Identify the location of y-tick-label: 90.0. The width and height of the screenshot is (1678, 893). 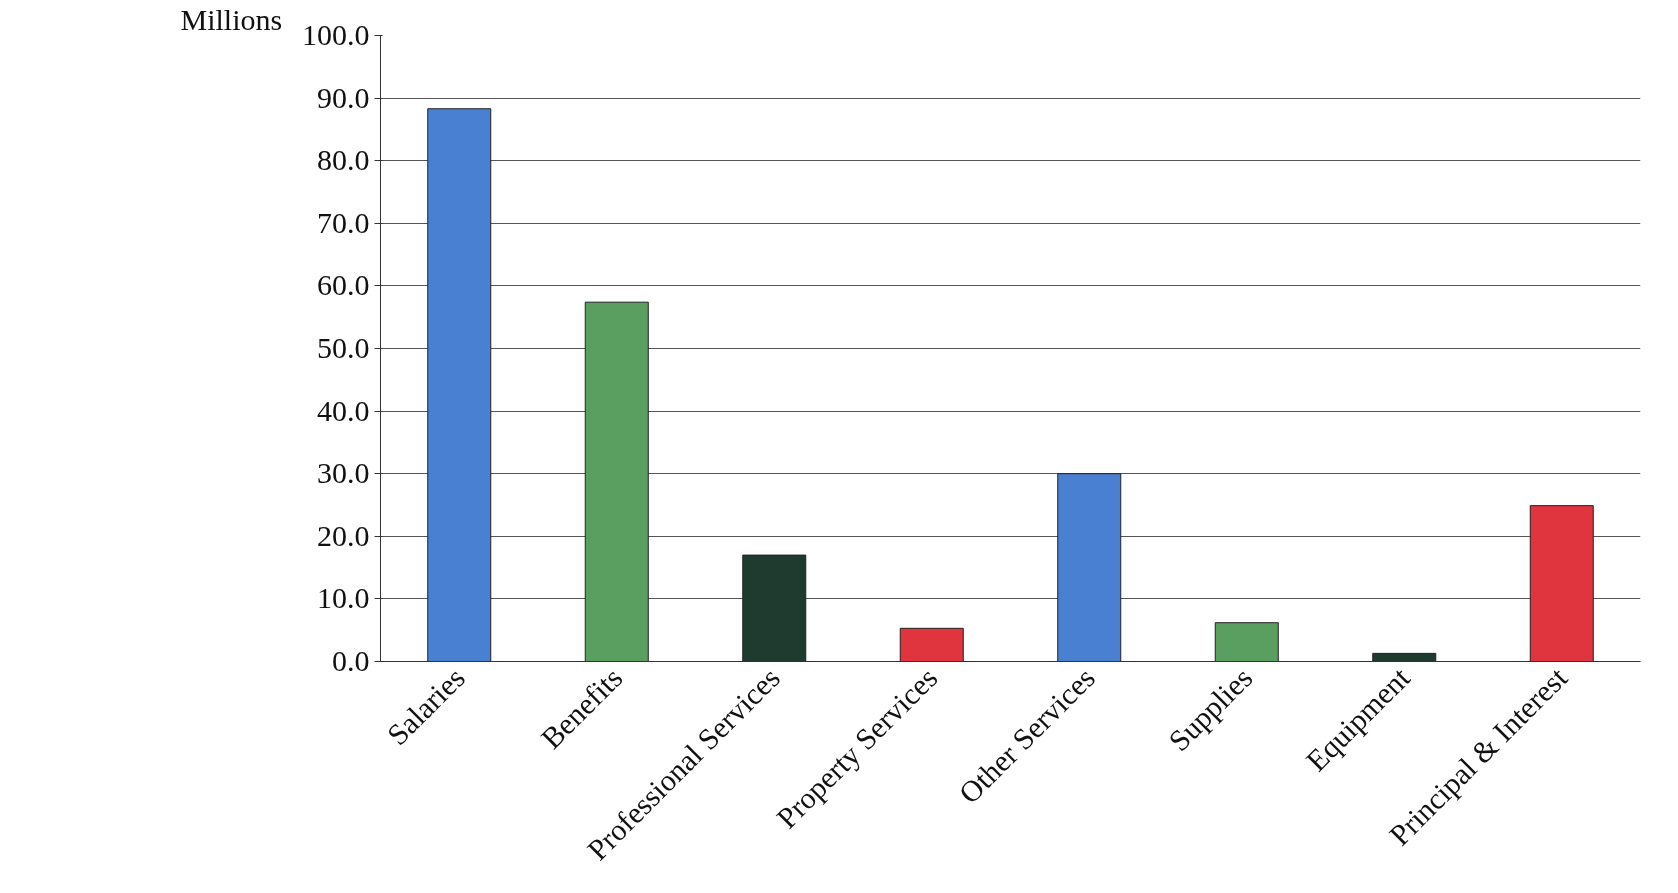
(343, 97).